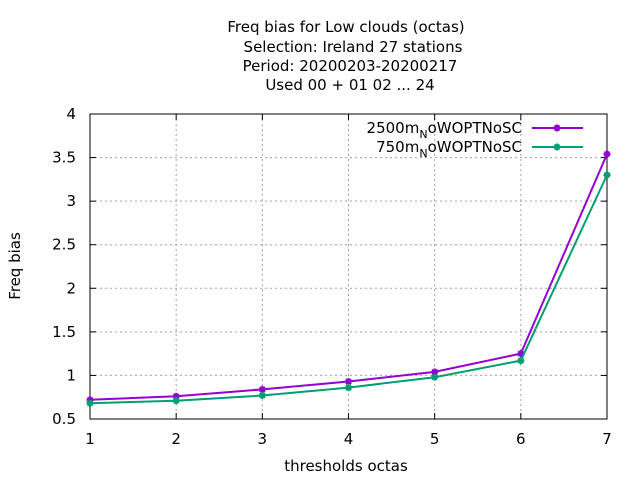 Image resolution: width=640 pixels, height=480 pixels. What do you see at coordinates (350, 66) in the screenshot?
I see `title-line-3: Period: 20200203-20200217` at bounding box center [350, 66].